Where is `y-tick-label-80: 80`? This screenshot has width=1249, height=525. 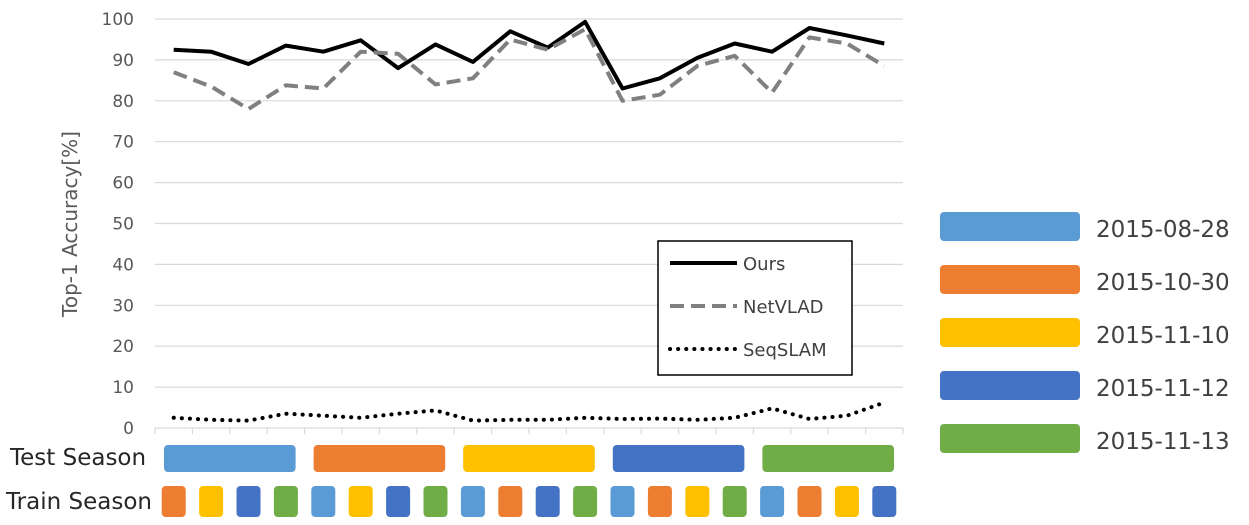 y-tick-label-80: 80 is located at coordinates (123, 102).